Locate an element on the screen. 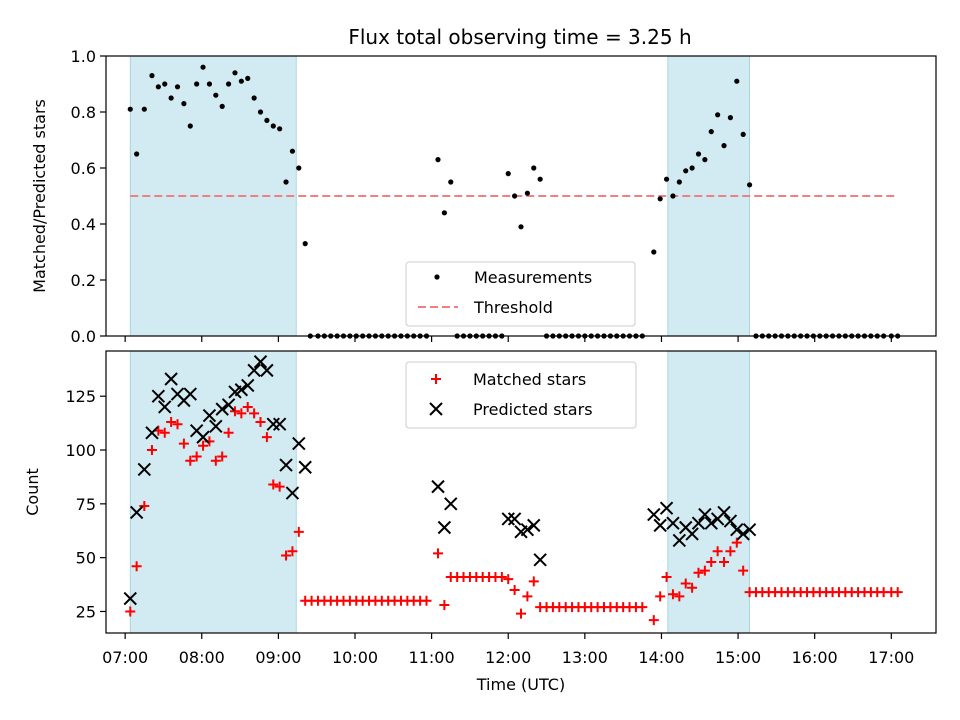 The width and height of the screenshot is (960, 720). y-tick-label: 1.0 is located at coordinates (83, 56).